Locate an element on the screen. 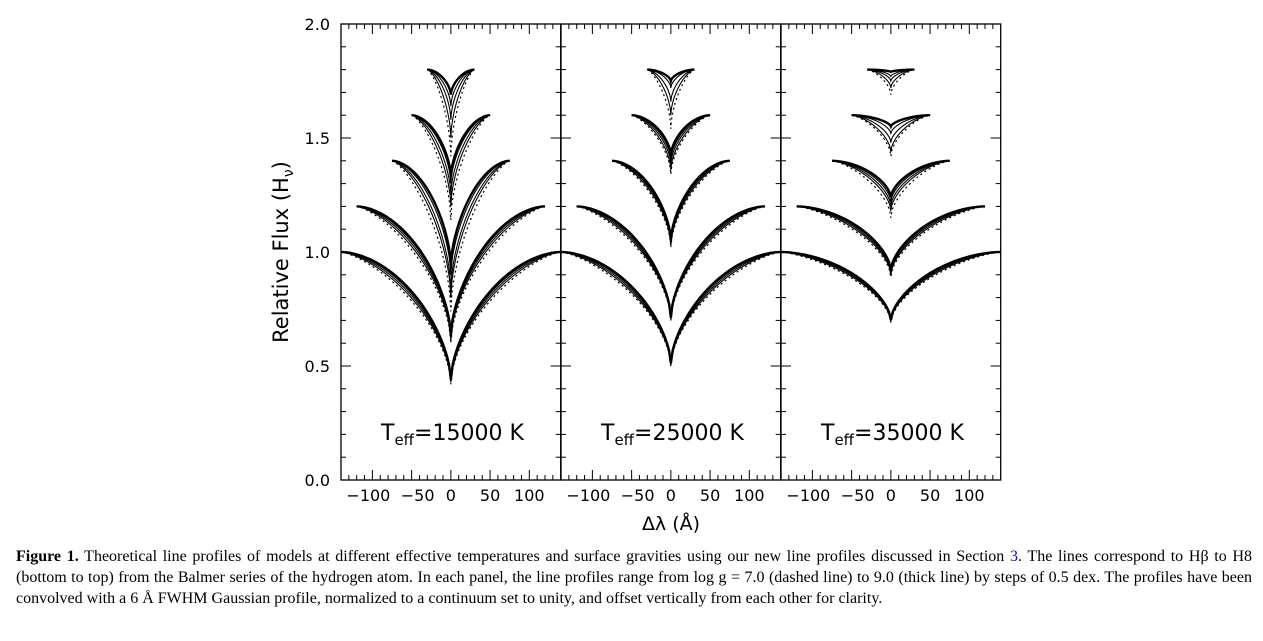 This screenshot has width=1263, height=641. y-tick-label: 0.5 is located at coordinates (317, 366).